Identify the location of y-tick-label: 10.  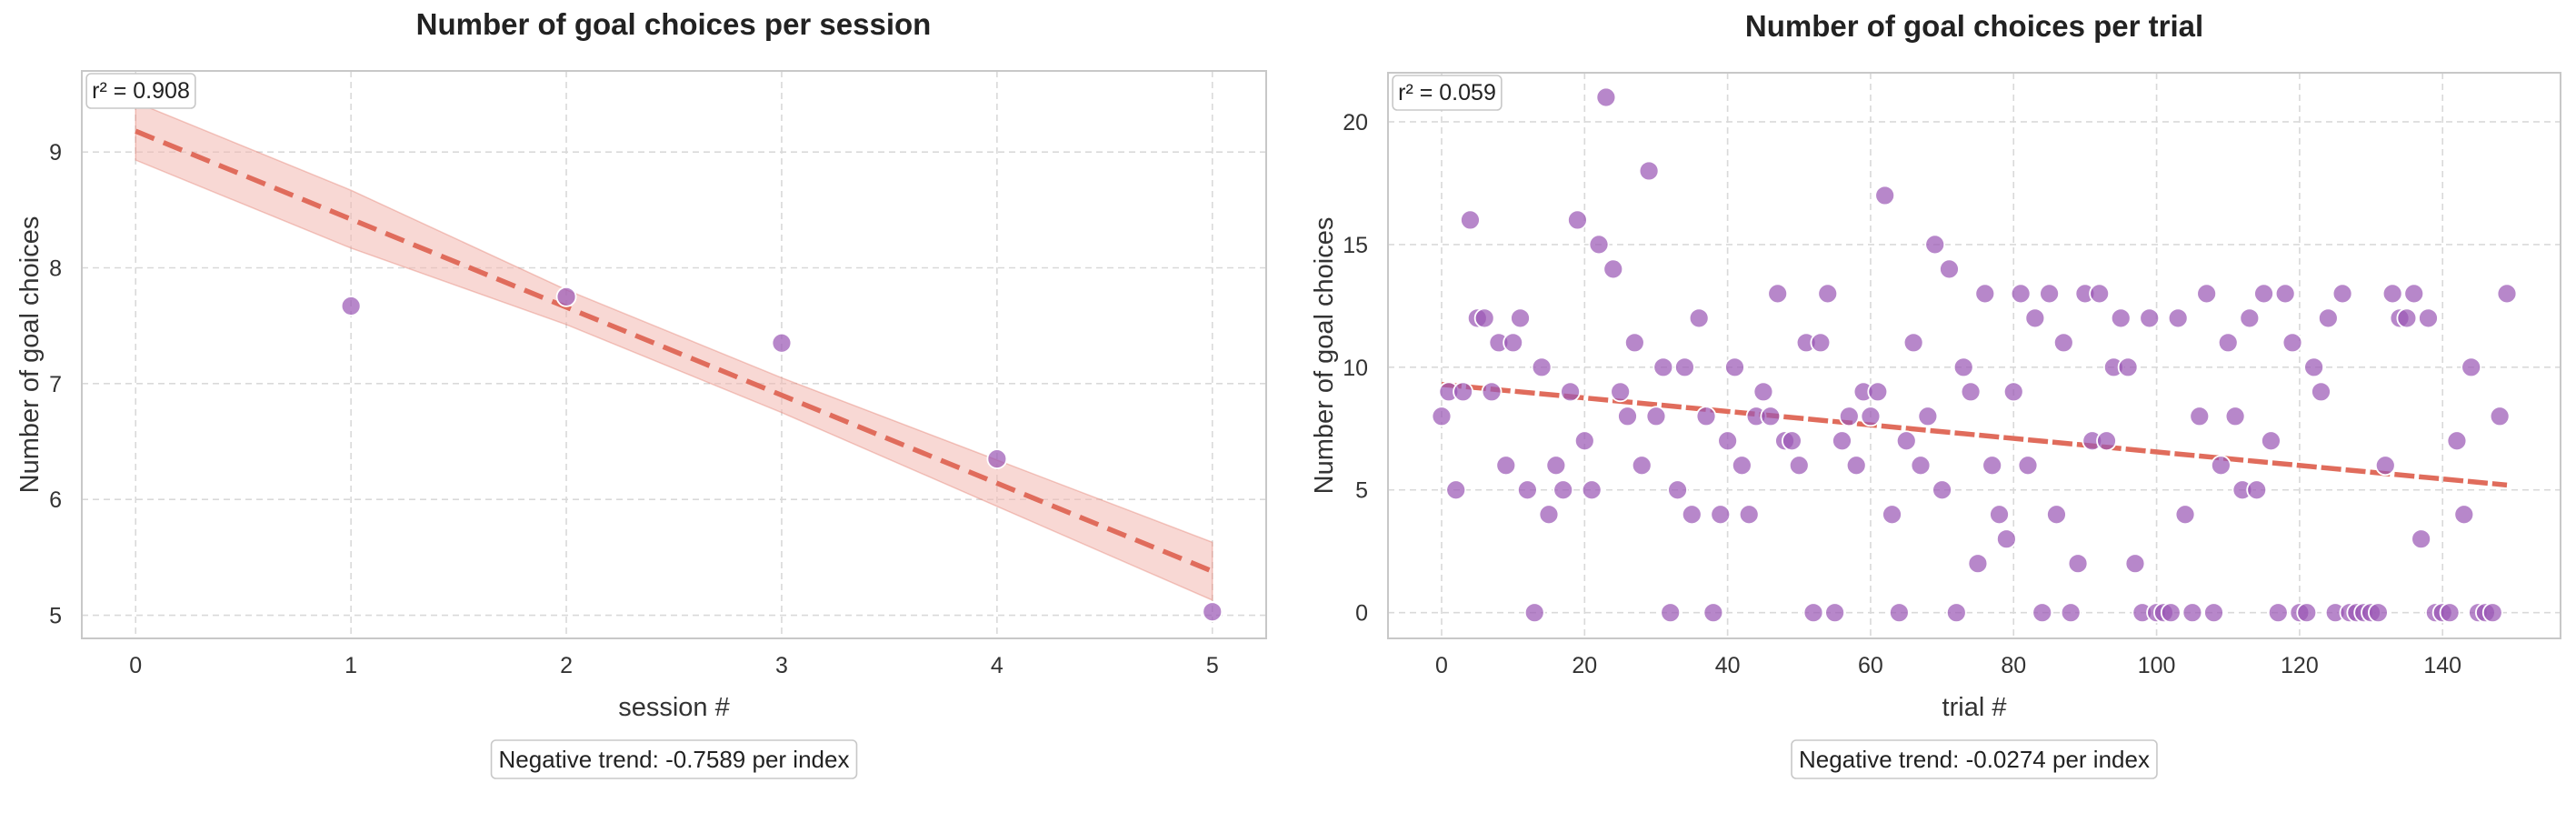
(1355, 368).